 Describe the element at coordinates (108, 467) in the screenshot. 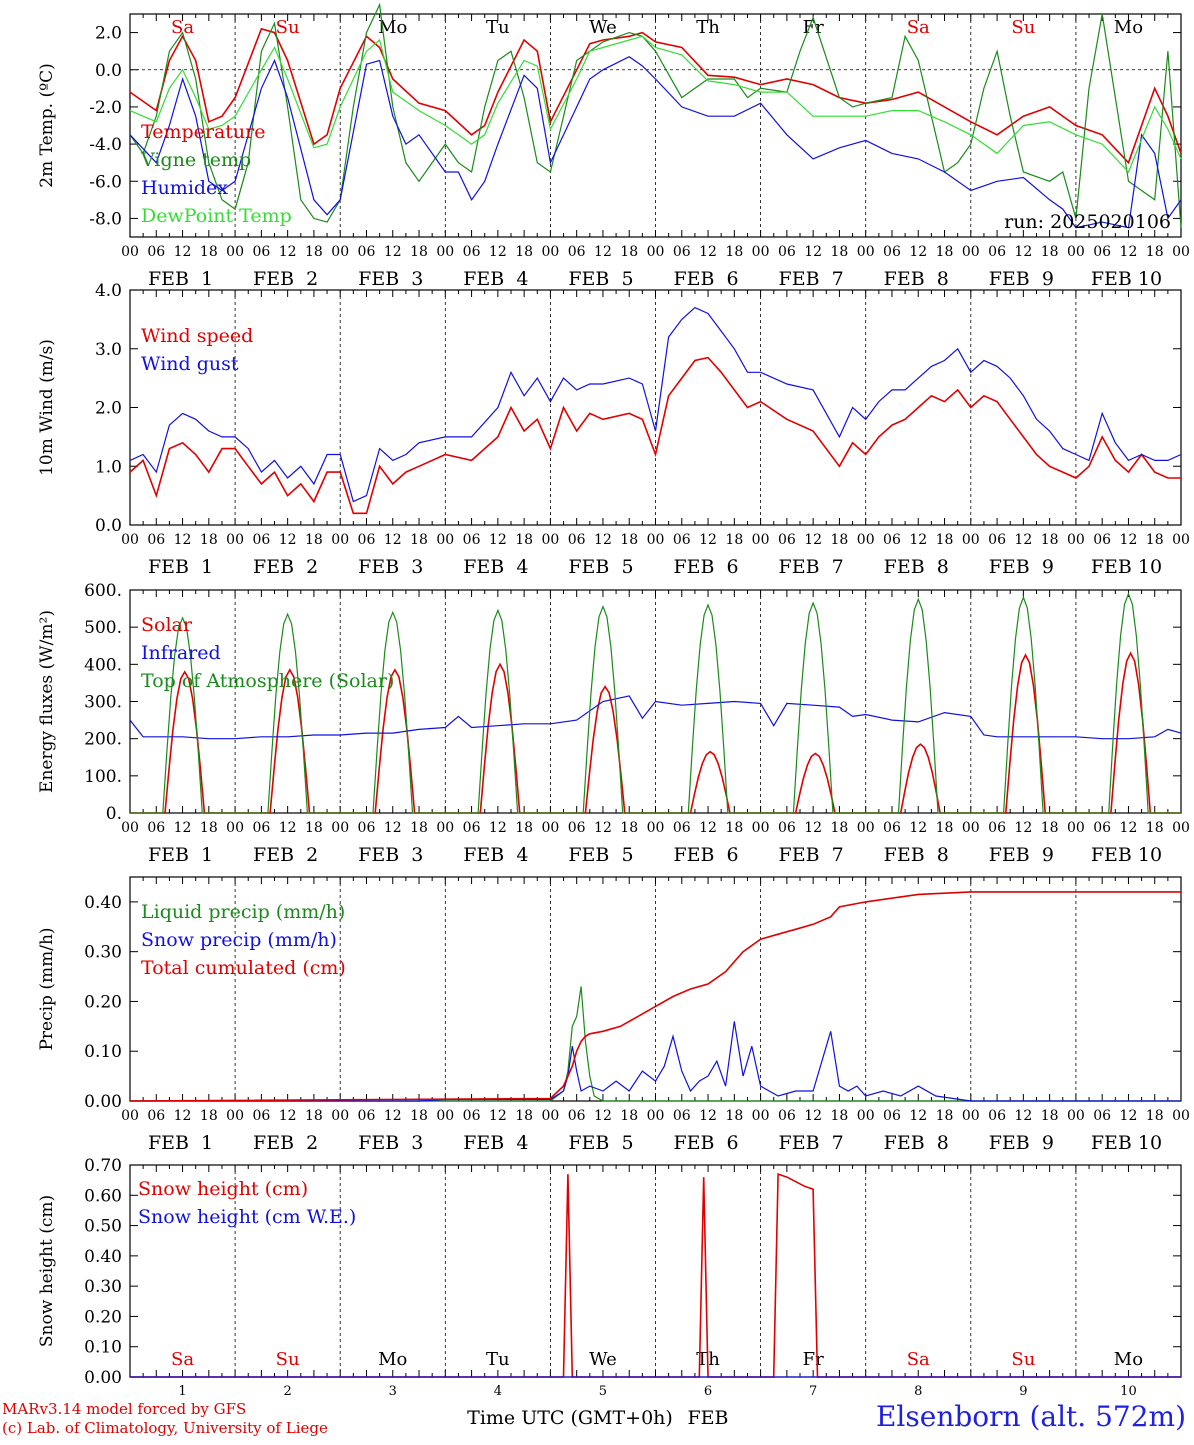

I see `y-tick-label: 1.0` at that location.